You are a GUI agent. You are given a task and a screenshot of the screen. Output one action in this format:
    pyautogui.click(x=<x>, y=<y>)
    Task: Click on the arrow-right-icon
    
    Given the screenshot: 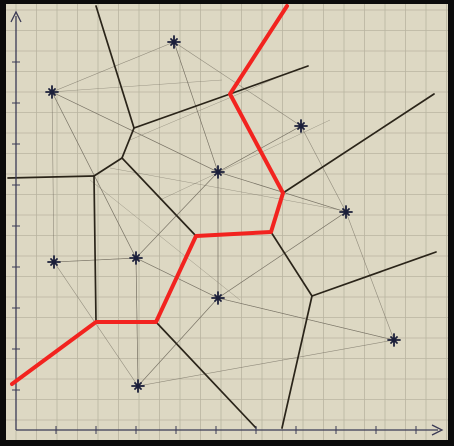 What is the action you would take?
    pyautogui.click(x=437, y=430)
    